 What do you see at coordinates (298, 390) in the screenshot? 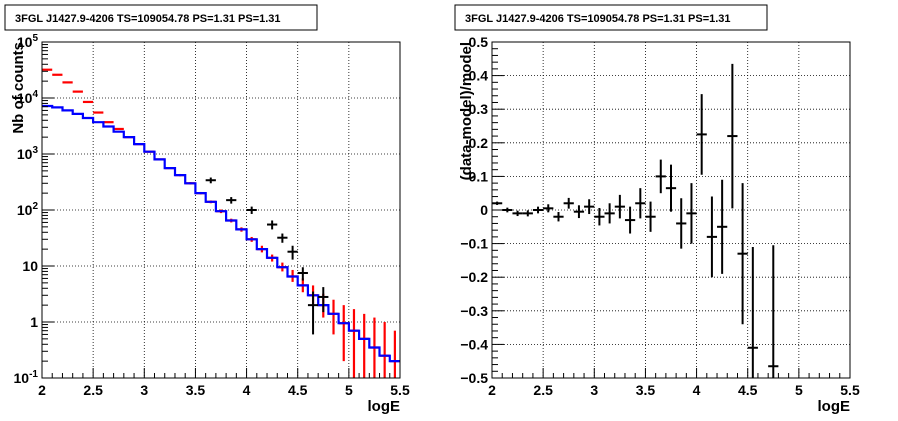
I see `spectrum-x-tick-label: 4.5` at bounding box center [298, 390].